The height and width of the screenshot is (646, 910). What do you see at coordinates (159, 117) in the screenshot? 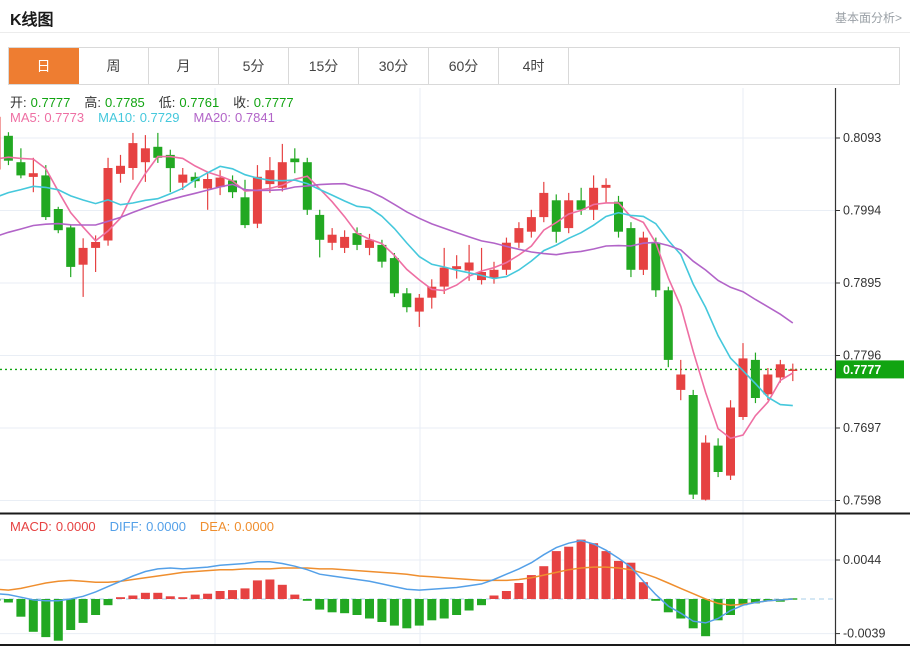
I see `ma10-value: 0.7729` at bounding box center [159, 117].